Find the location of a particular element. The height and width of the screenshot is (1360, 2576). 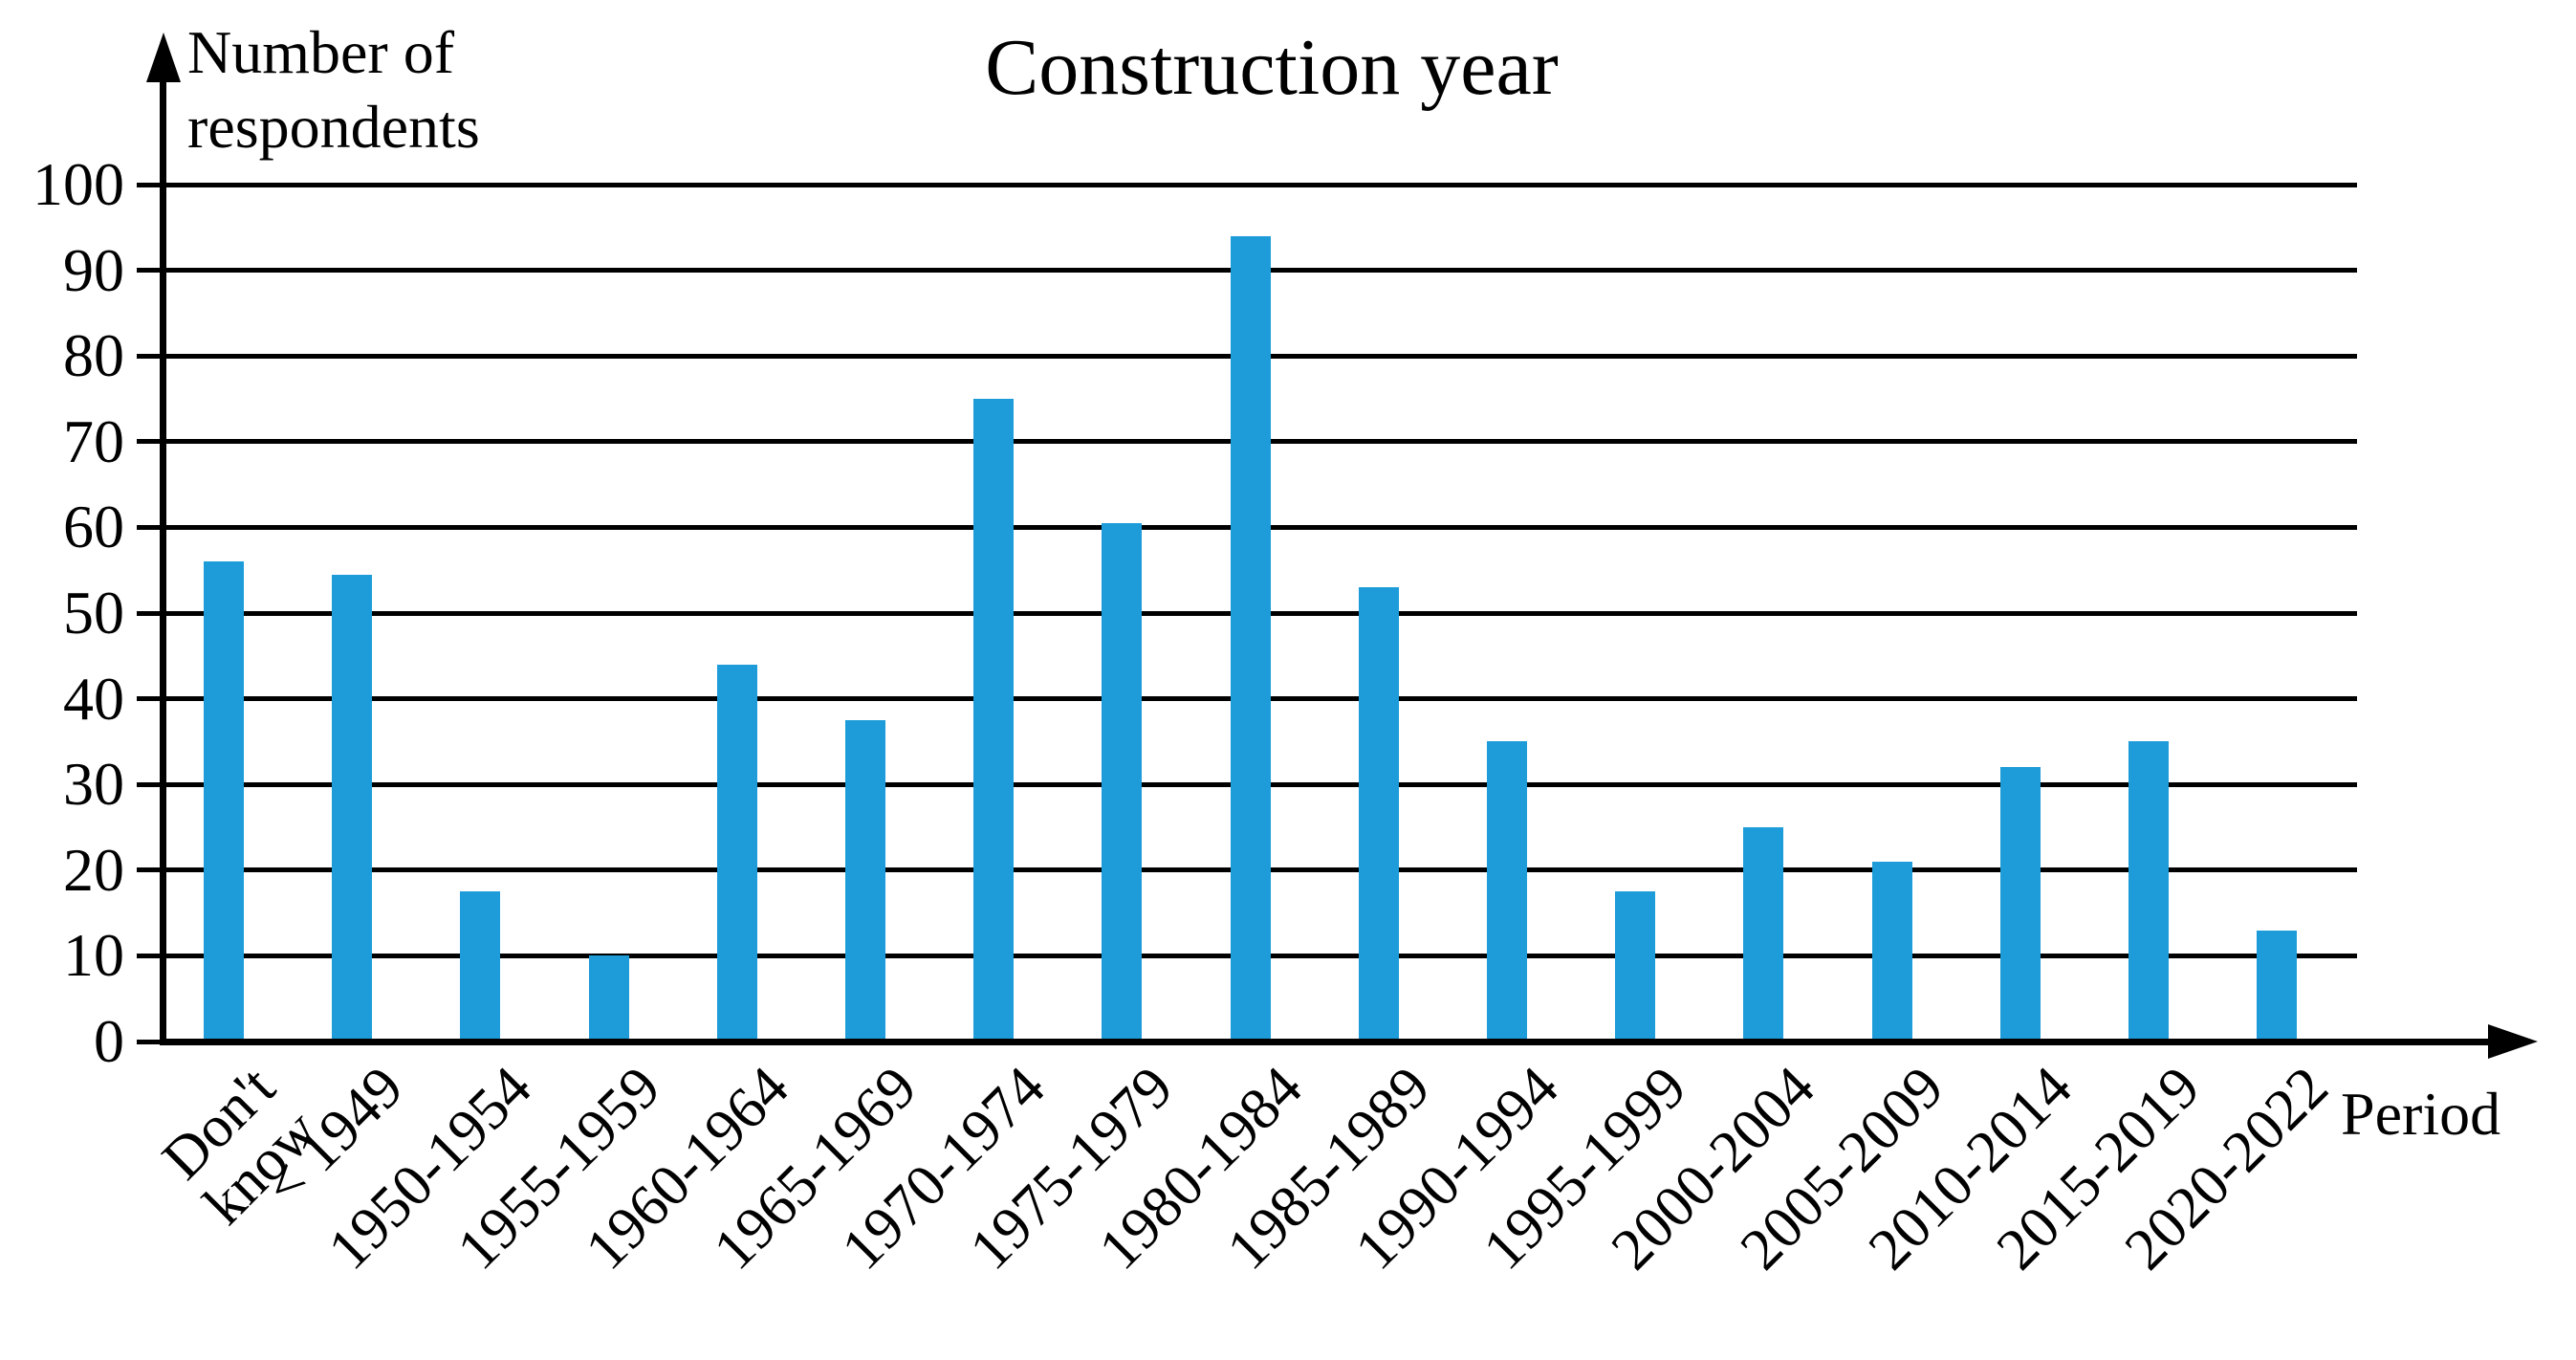

y-tick-label: 50 is located at coordinates (93, 613).